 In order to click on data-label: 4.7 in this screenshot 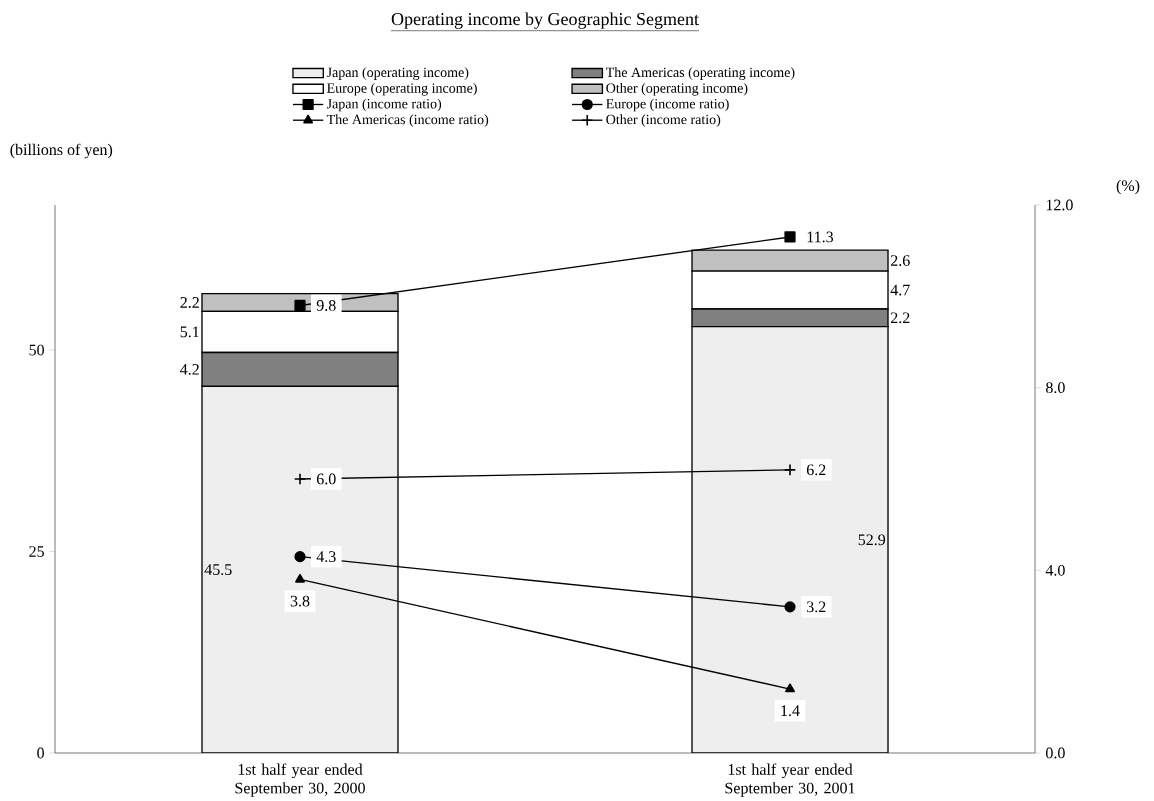, I will do `click(900, 290)`.